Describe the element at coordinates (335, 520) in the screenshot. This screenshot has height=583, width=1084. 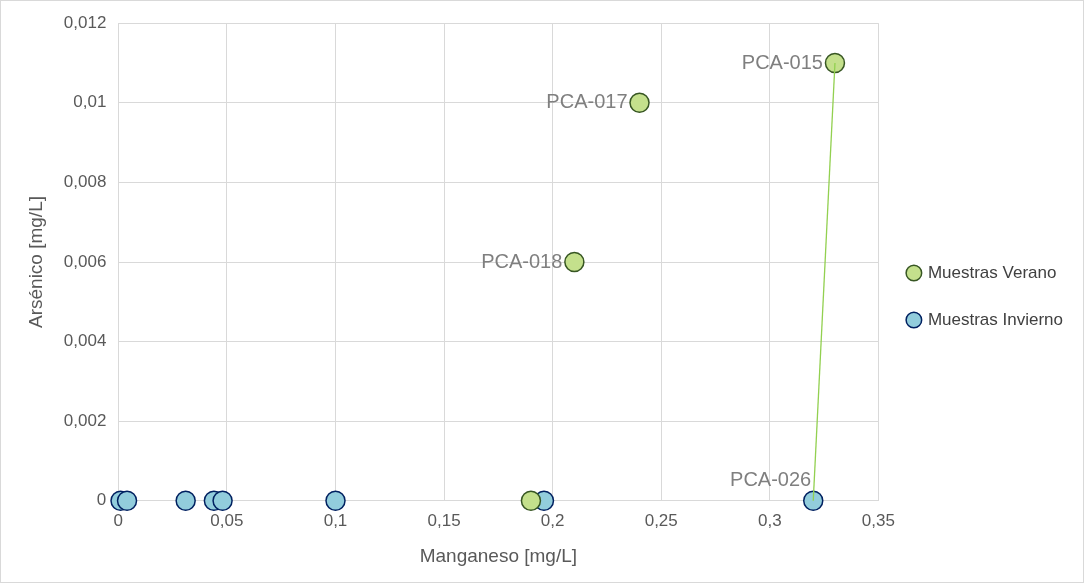
I see `x-tick-label: 0,1` at that location.